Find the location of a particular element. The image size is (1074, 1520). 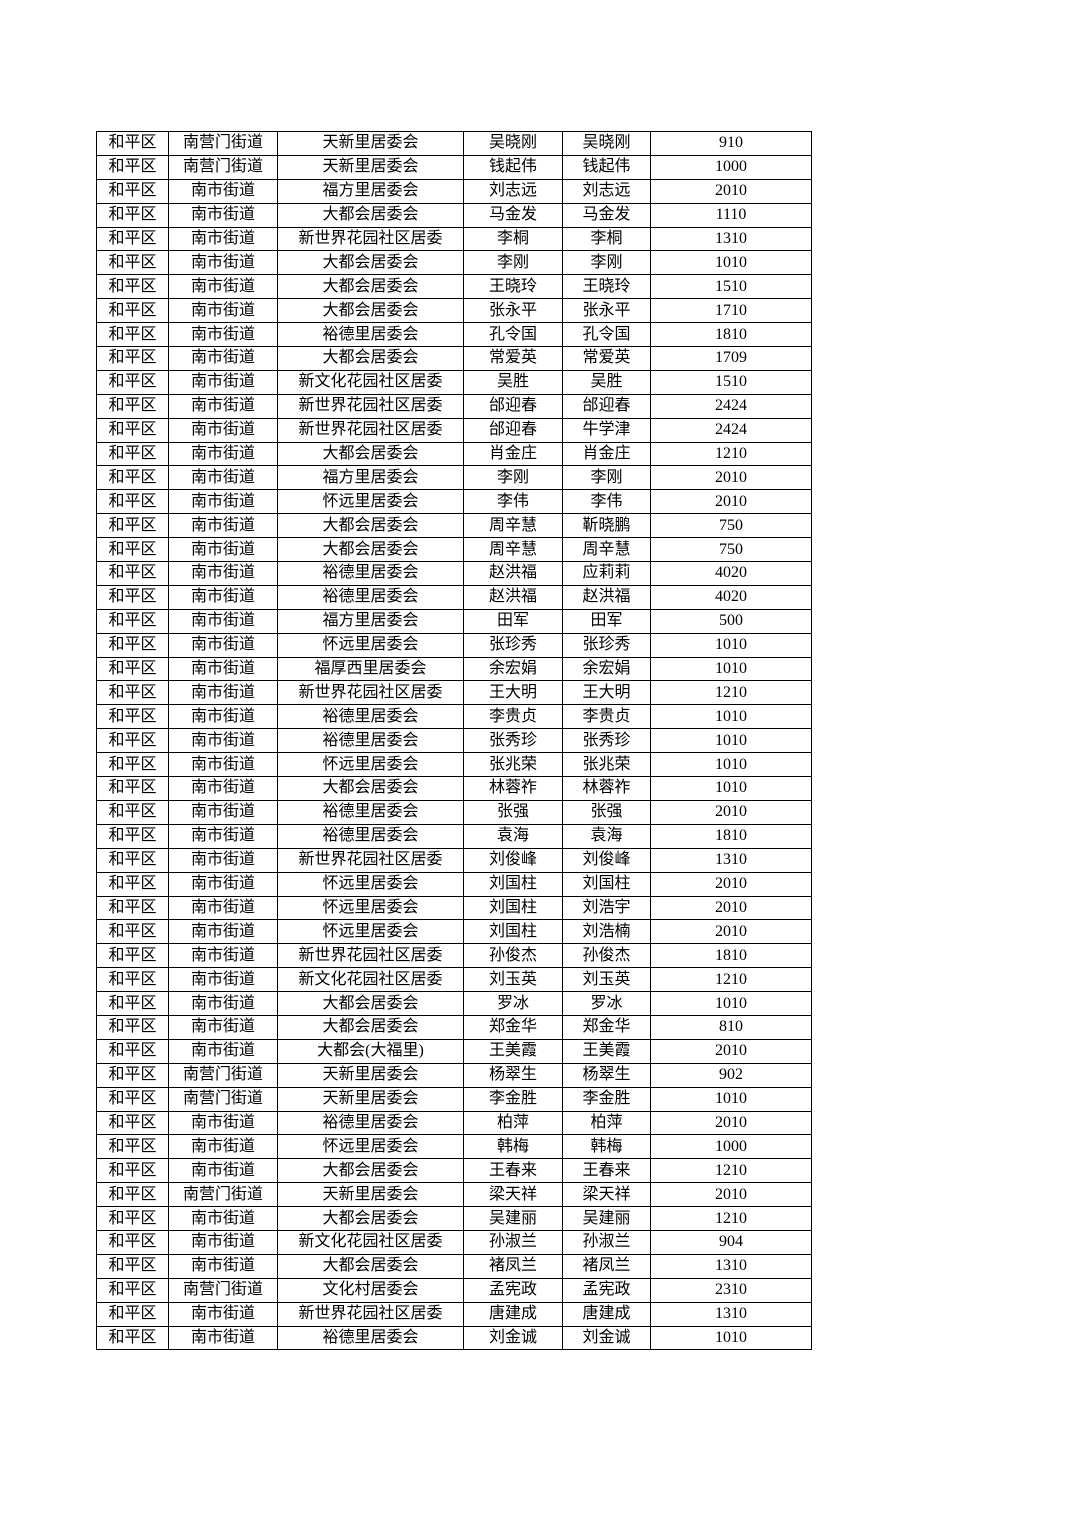

table-row: 和平区 南市街道 裕德里居委会 刘金诚 刘金诚 1010 is located at coordinates (454, 1338).